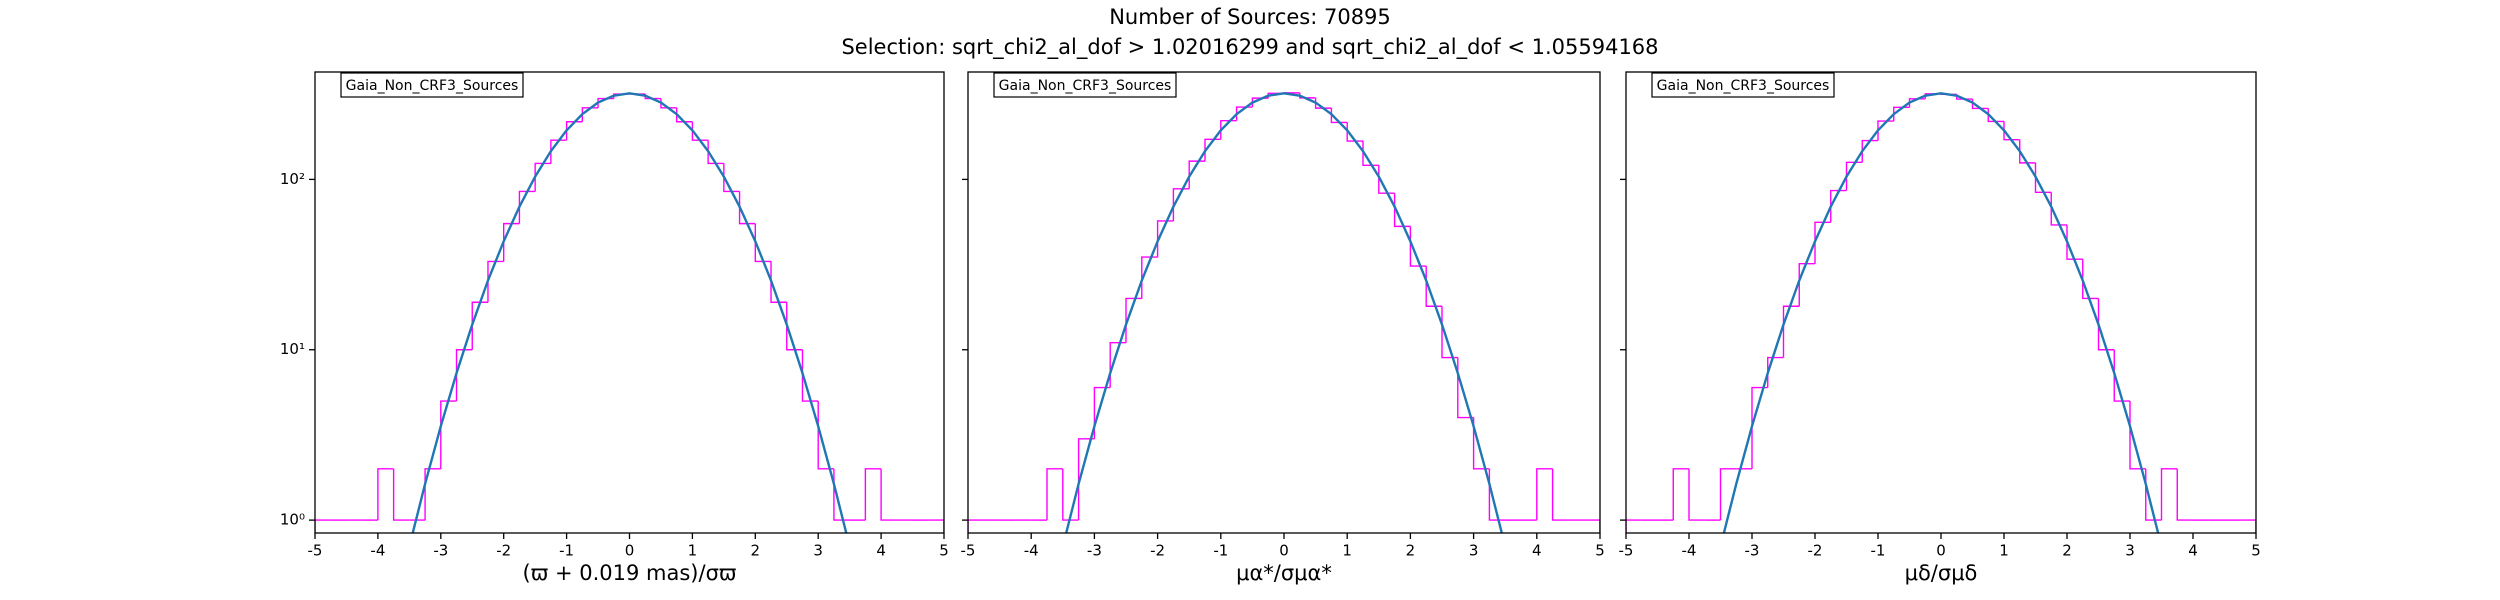 The height and width of the screenshot is (600, 2500). What do you see at coordinates (292, 349) in the screenshot?
I see `y-tick-label: 10¹` at bounding box center [292, 349].